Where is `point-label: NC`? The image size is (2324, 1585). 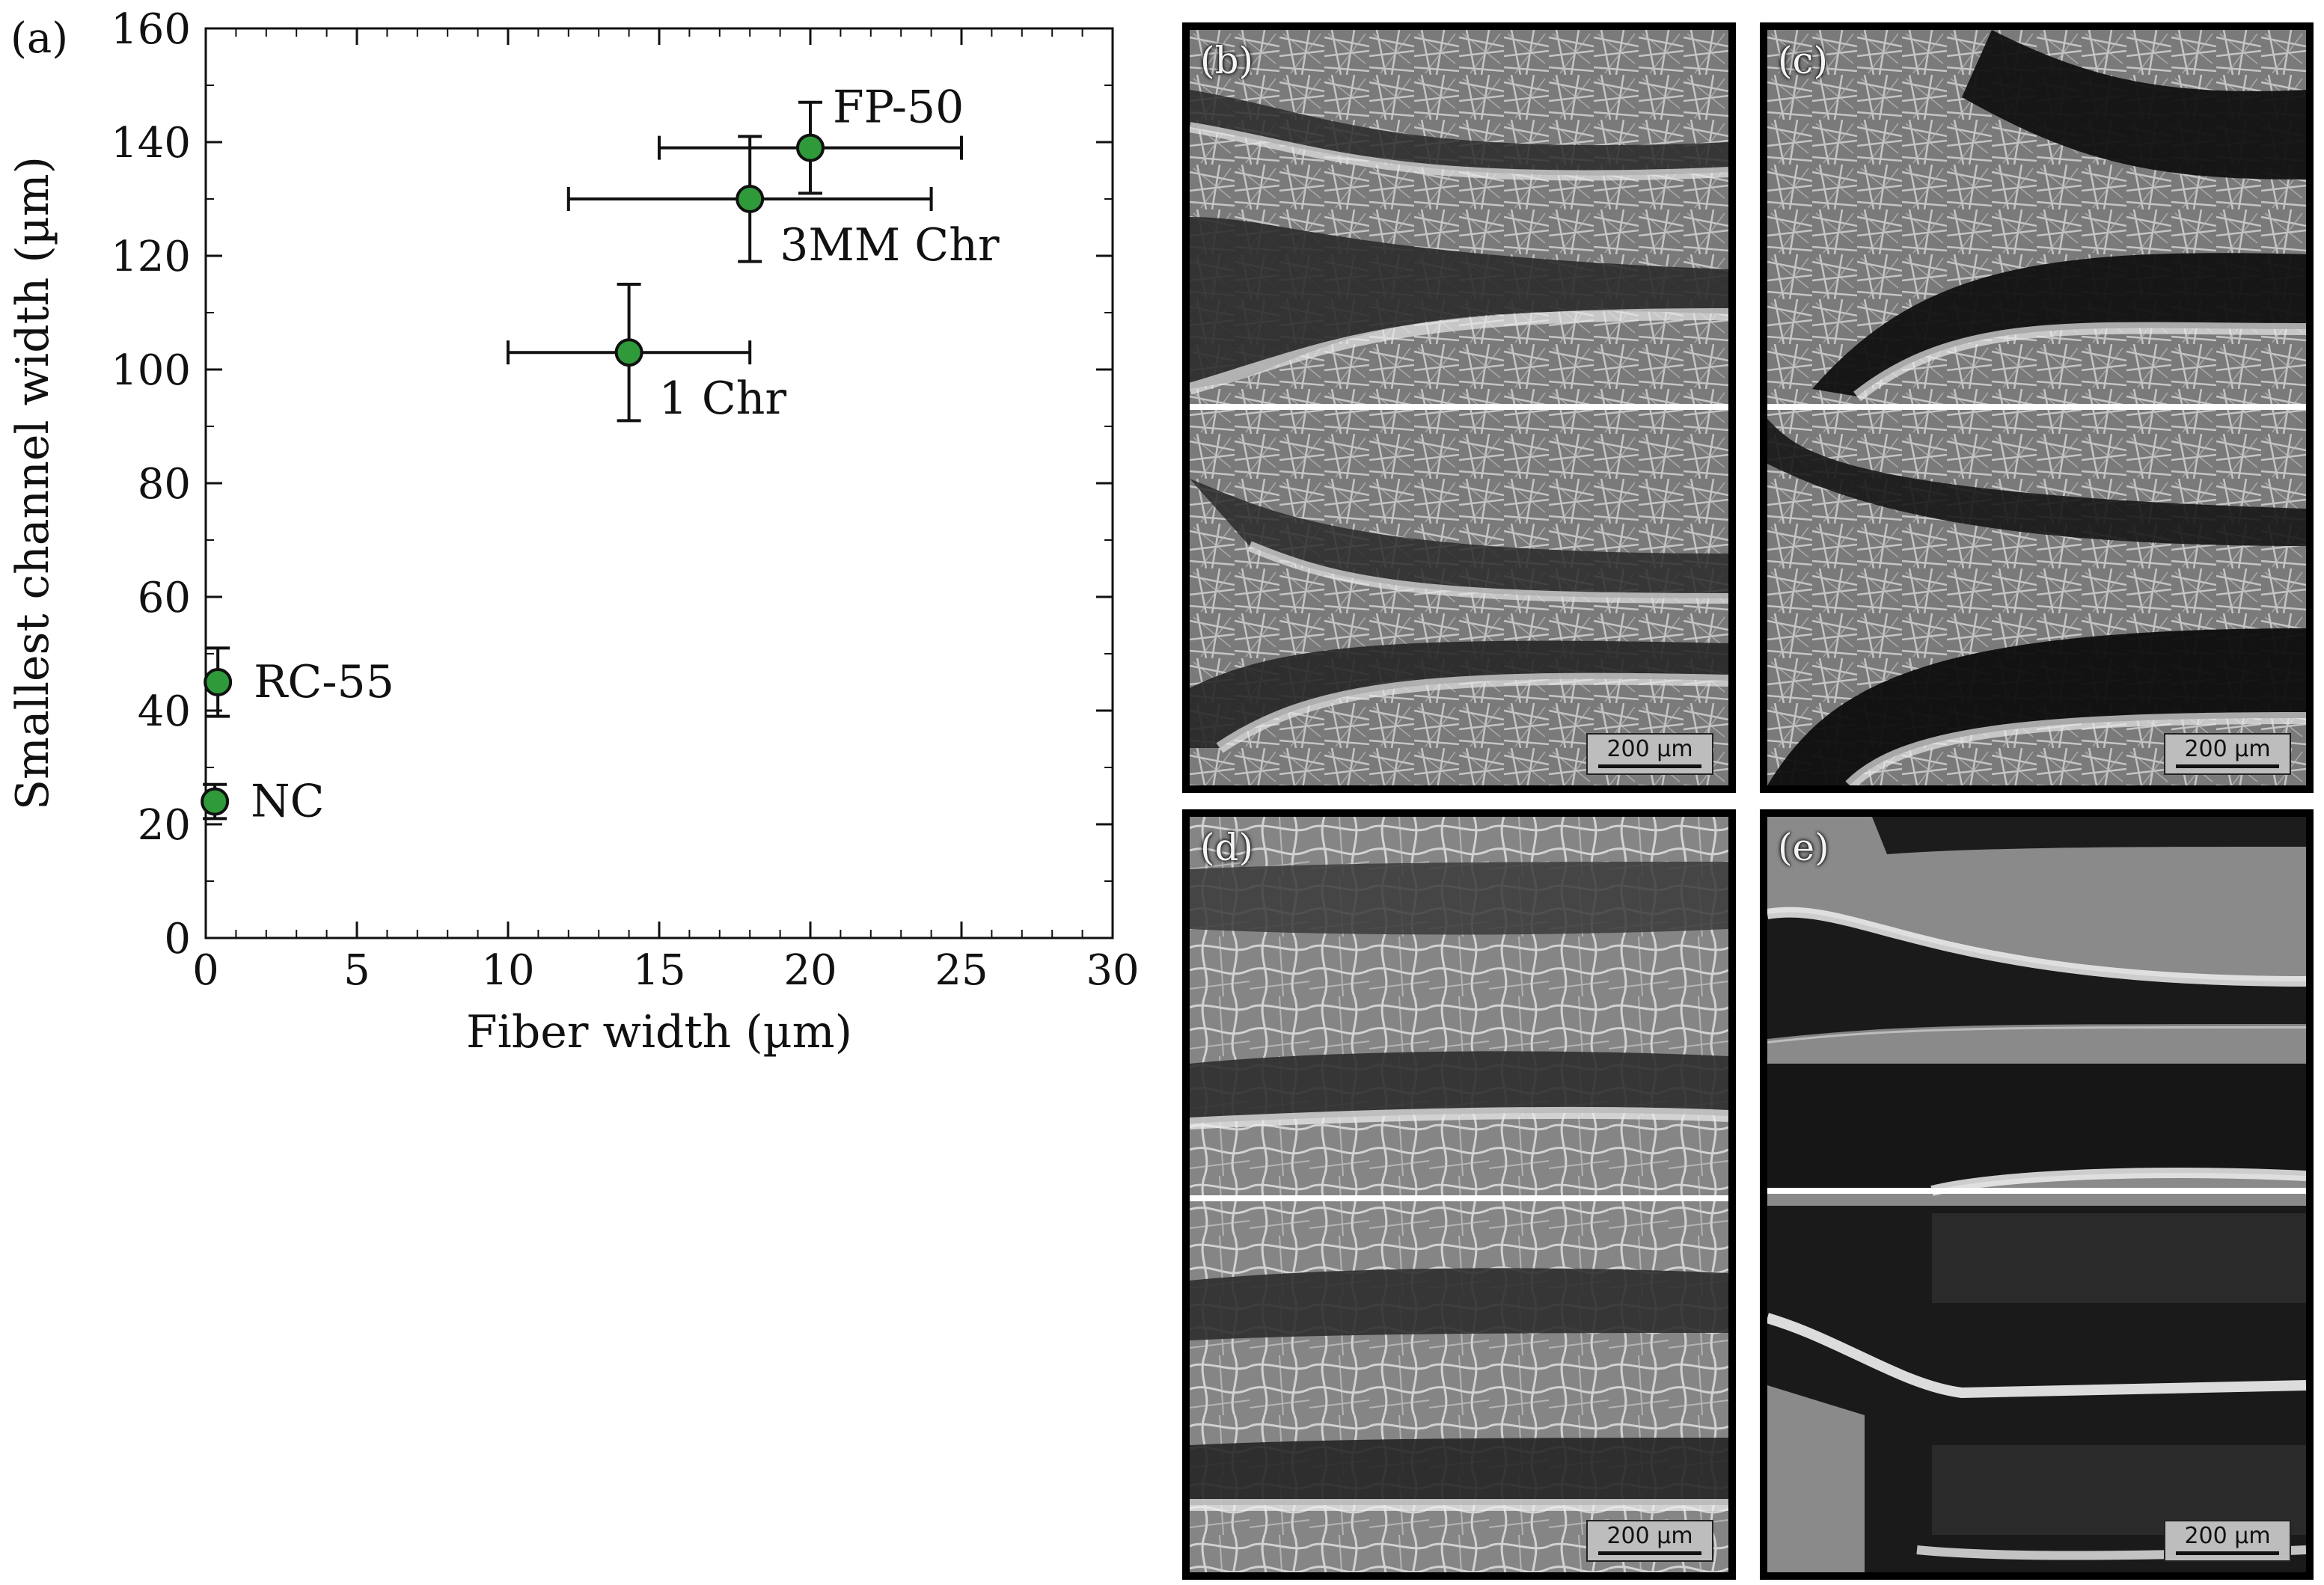 point-label: NC is located at coordinates (287, 802).